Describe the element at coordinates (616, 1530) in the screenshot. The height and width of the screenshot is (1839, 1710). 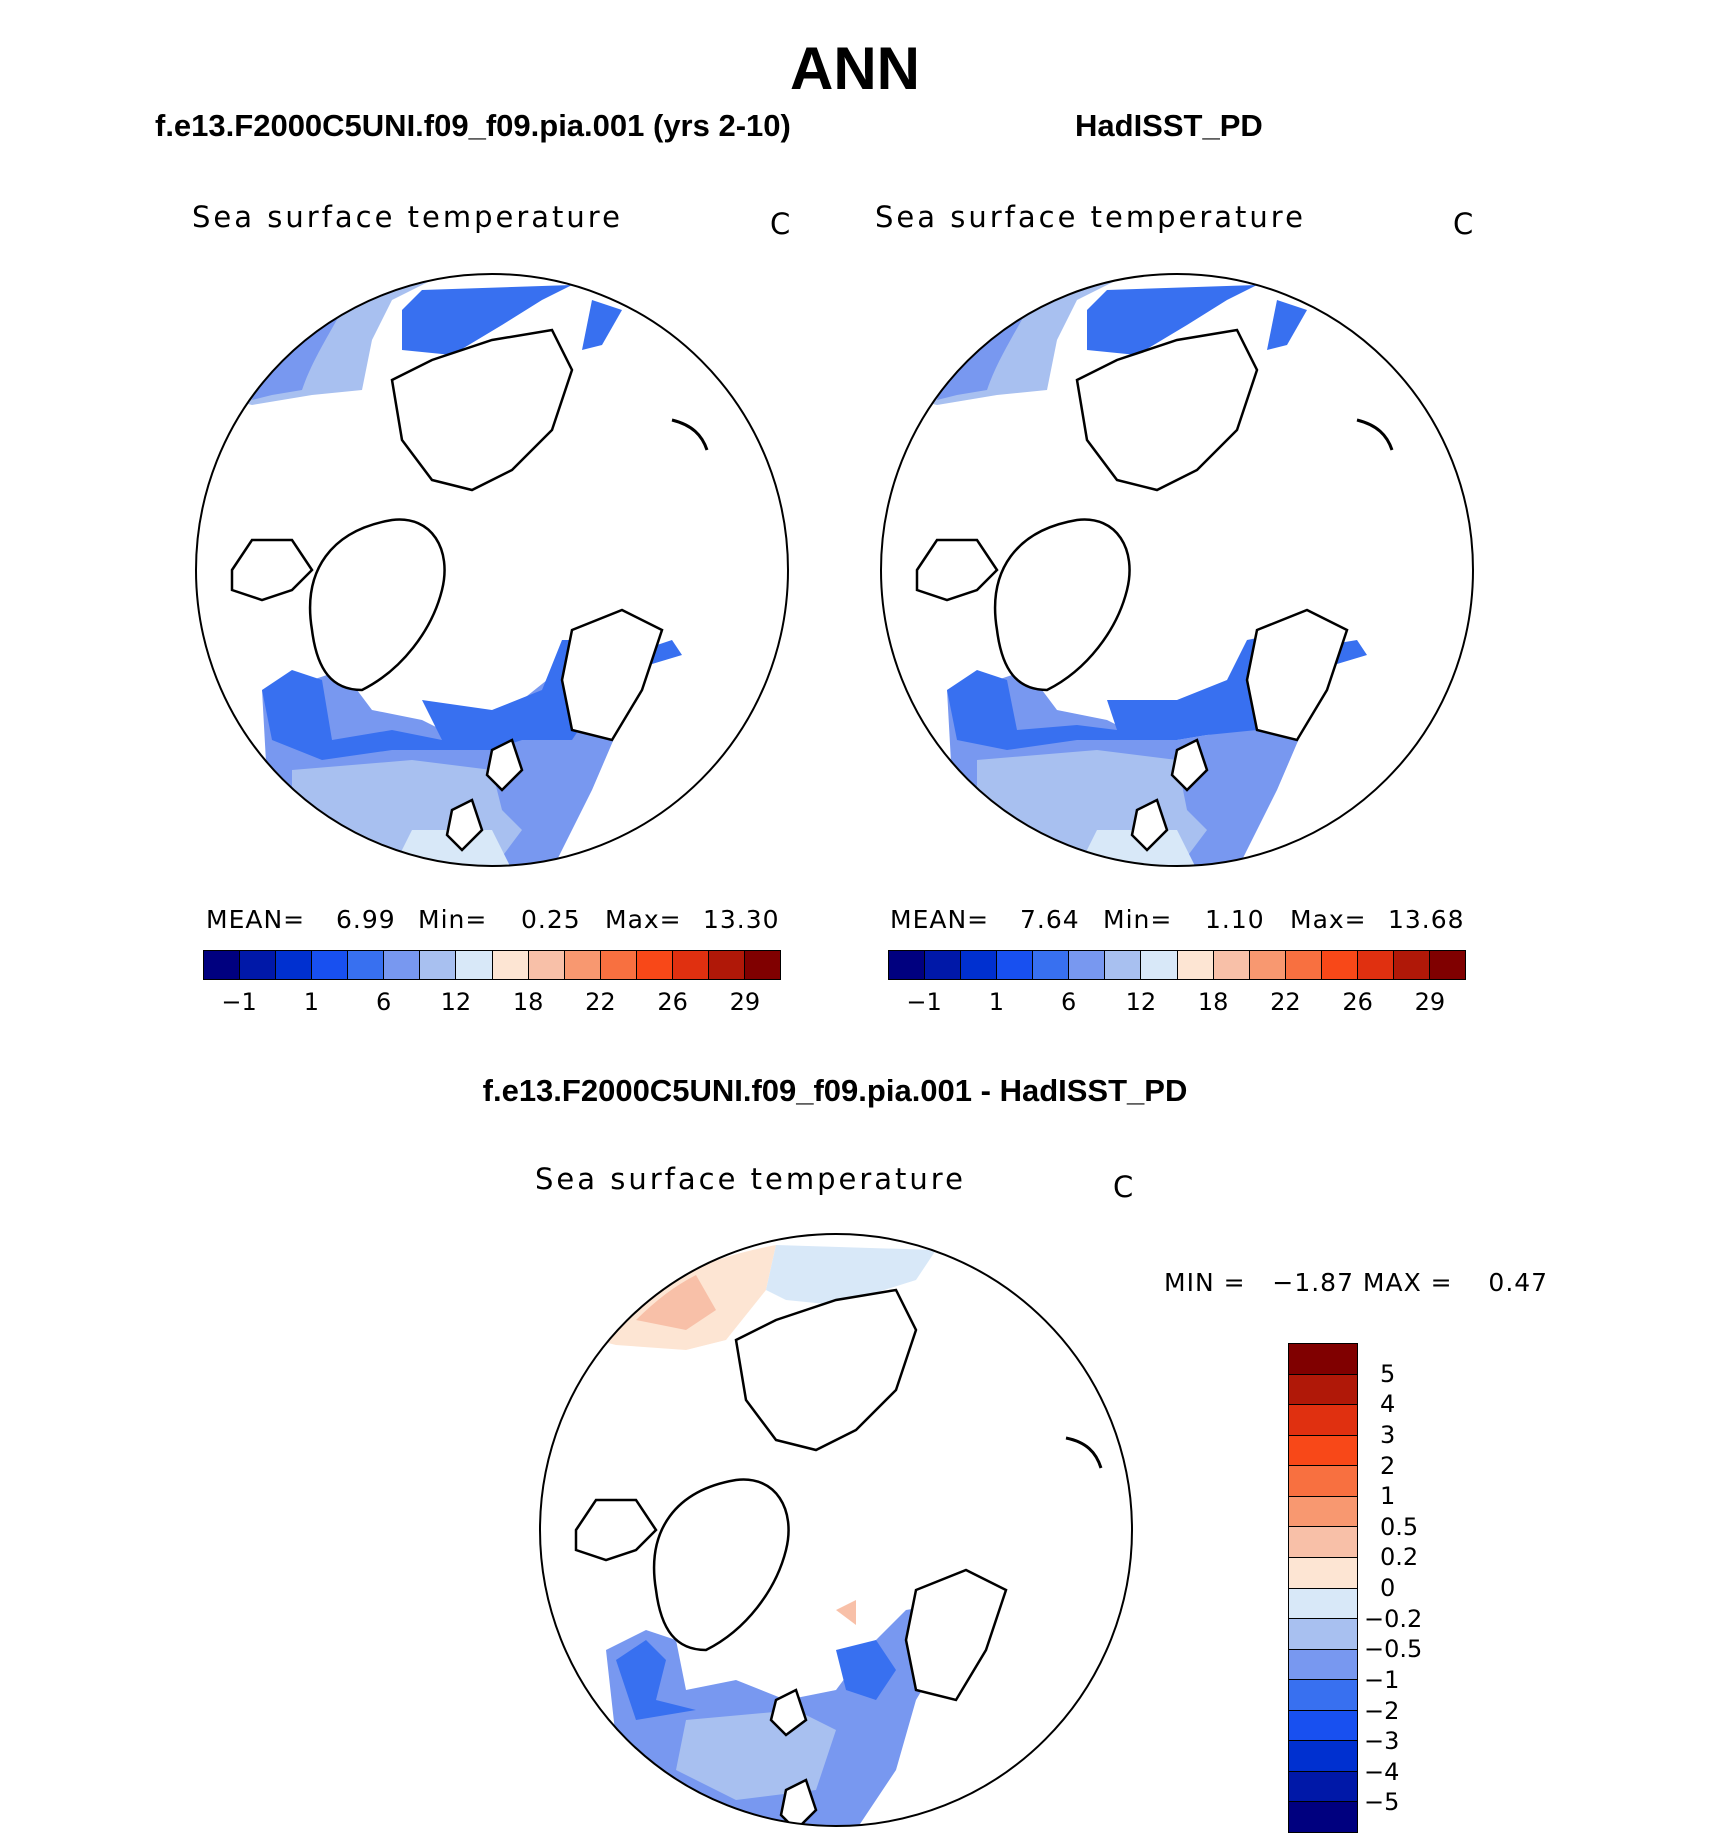
I see `canada-outline` at that location.